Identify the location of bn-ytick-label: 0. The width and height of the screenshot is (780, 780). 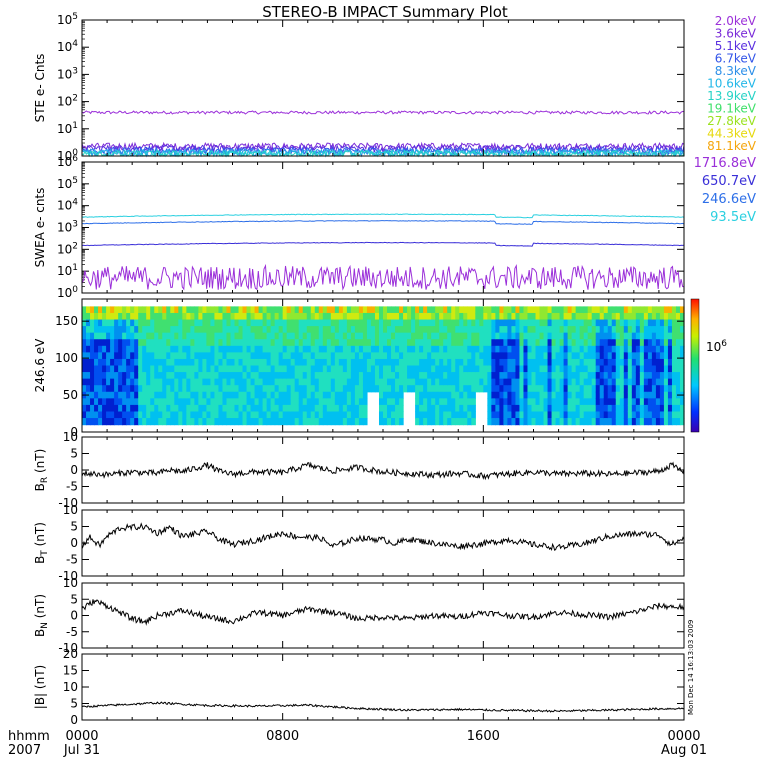
(74, 616).